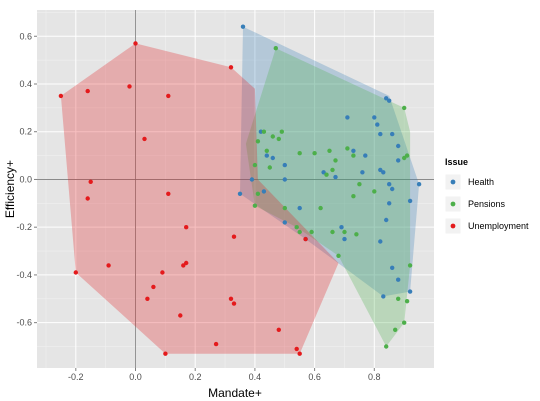 Image resolution: width=540 pixels, height=401 pixels. What do you see at coordinates (24, 227) in the screenshot?
I see `y-tick-label: -0.2` at bounding box center [24, 227].